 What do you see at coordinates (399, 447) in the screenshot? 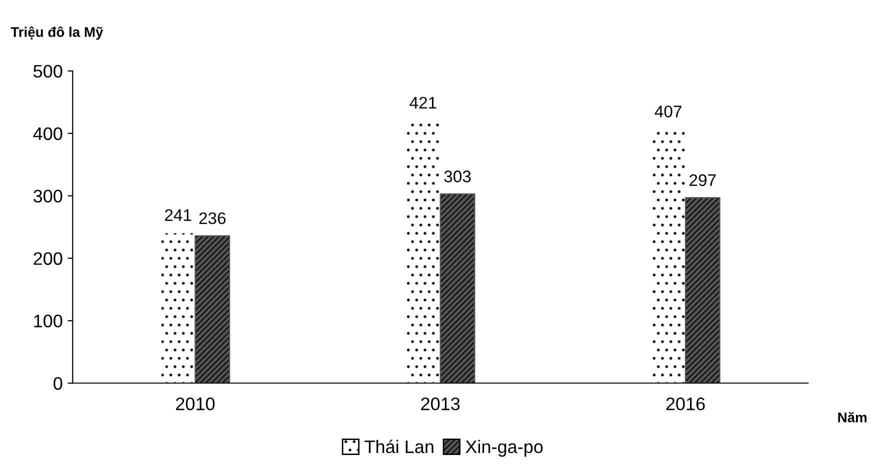
I see `legend-label: Thái Lan` at bounding box center [399, 447].